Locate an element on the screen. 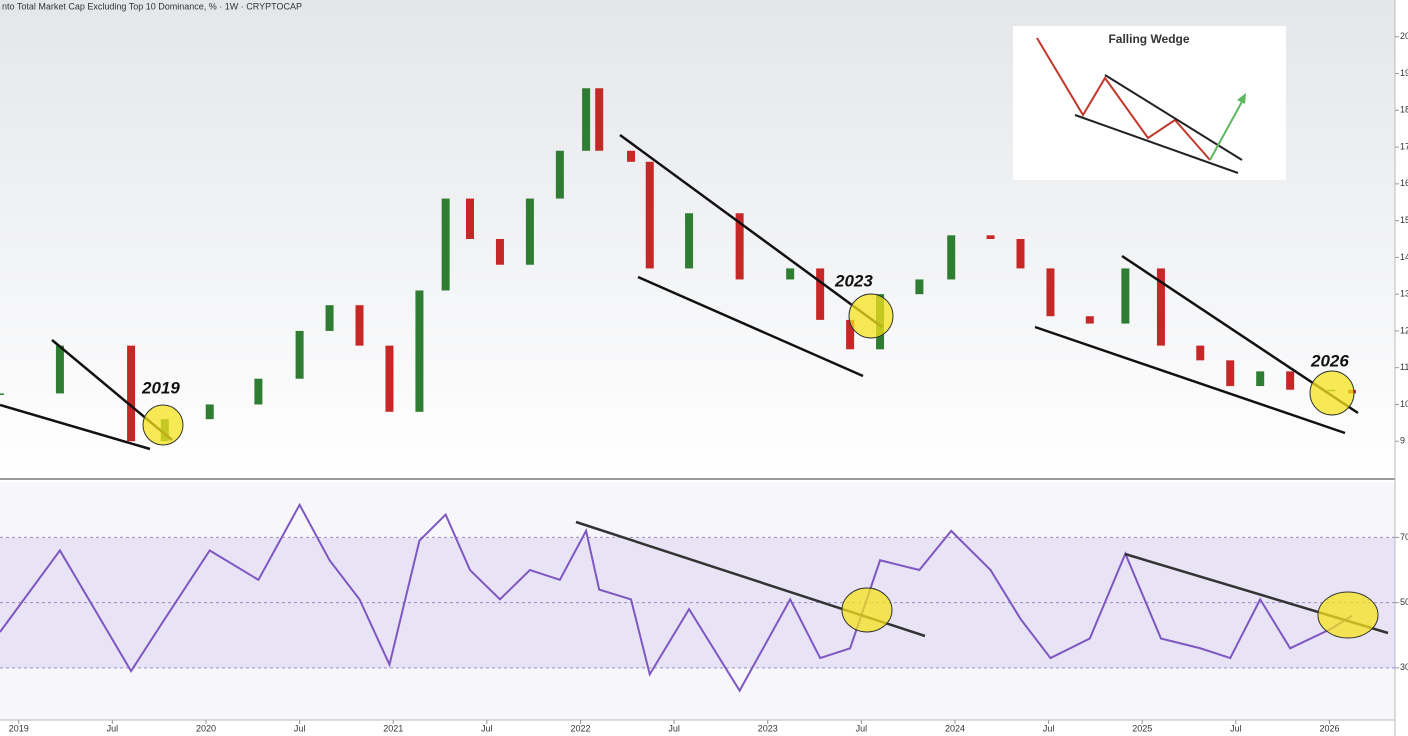  y-tick-label: 19 is located at coordinates (1404, 73).